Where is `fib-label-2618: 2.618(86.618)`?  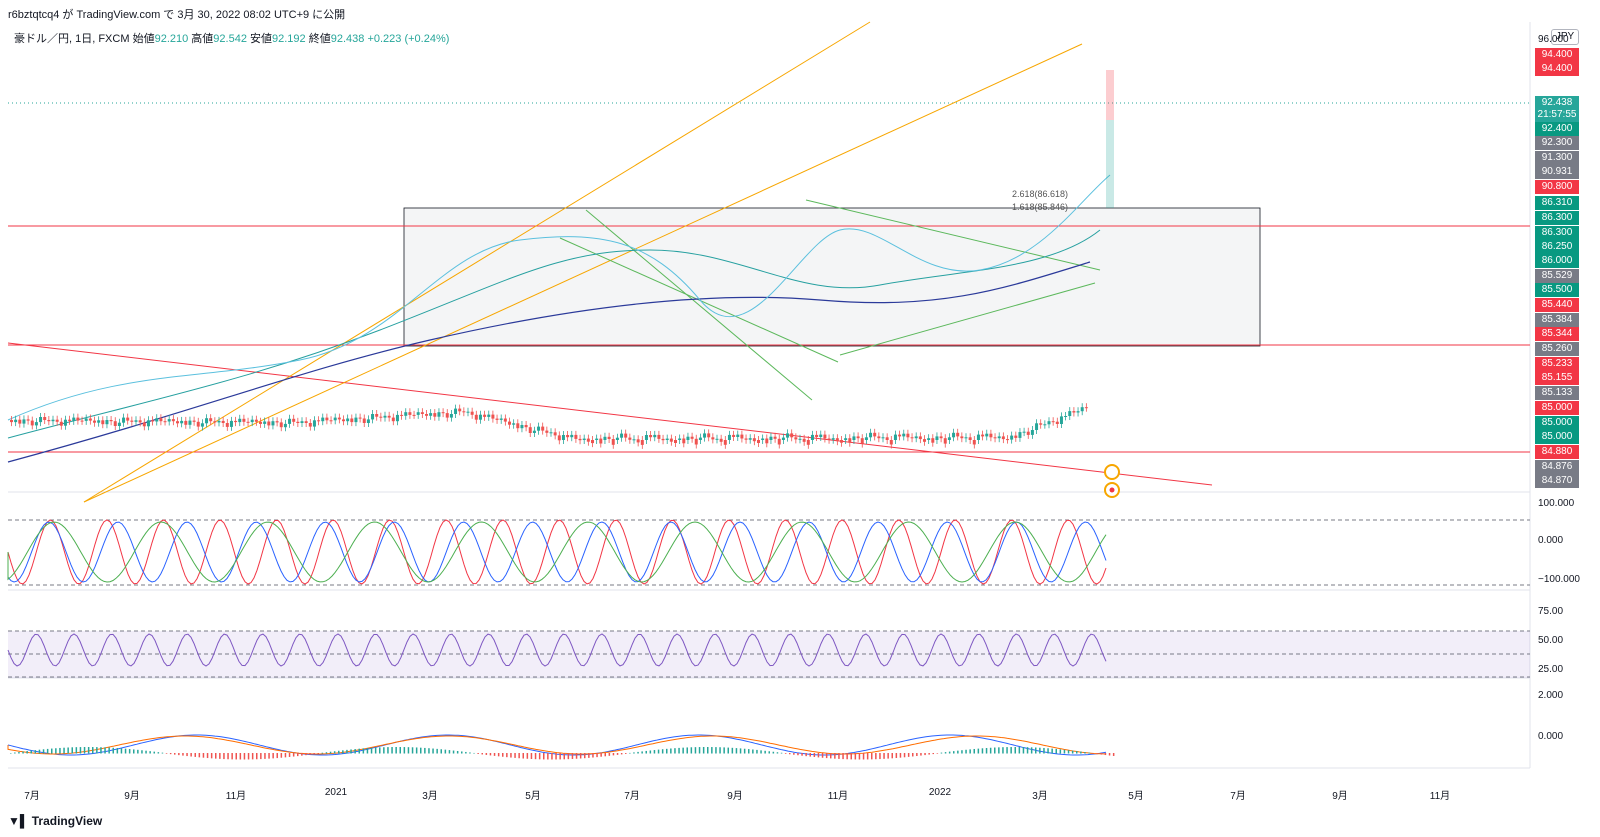 fib-label-2618: 2.618(86.618) is located at coordinates (1040, 194).